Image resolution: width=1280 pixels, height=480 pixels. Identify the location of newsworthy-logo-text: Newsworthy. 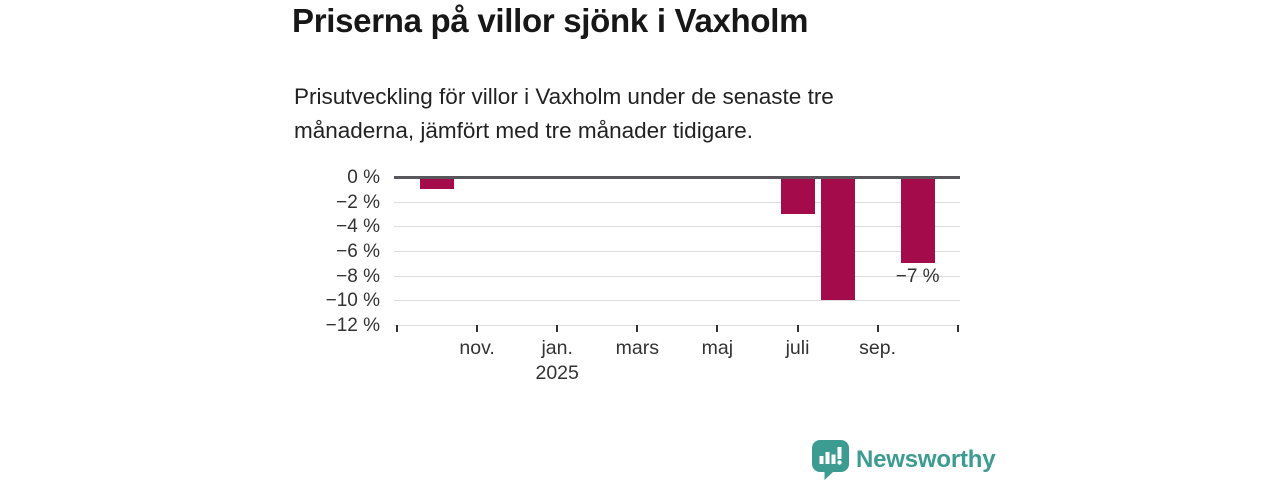
(926, 459).